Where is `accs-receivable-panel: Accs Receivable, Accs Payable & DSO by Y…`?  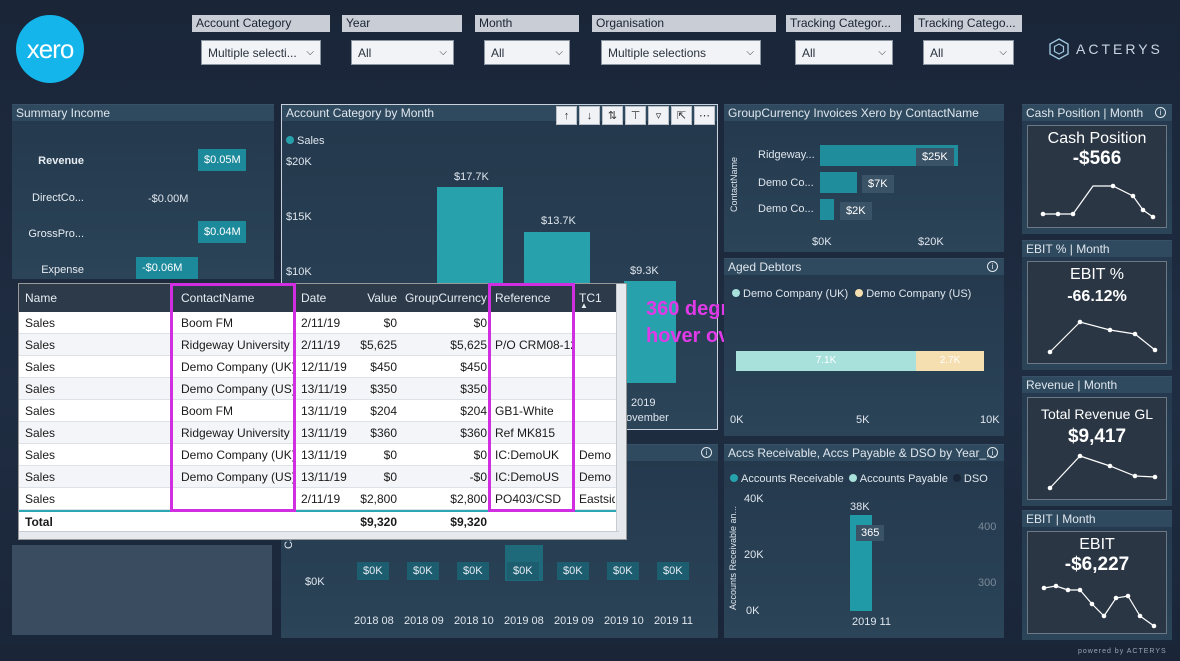 accs-receivable-panel: Accs Receivable, Accs Payable & DSO by Y… is located at coordinates (864, 541).